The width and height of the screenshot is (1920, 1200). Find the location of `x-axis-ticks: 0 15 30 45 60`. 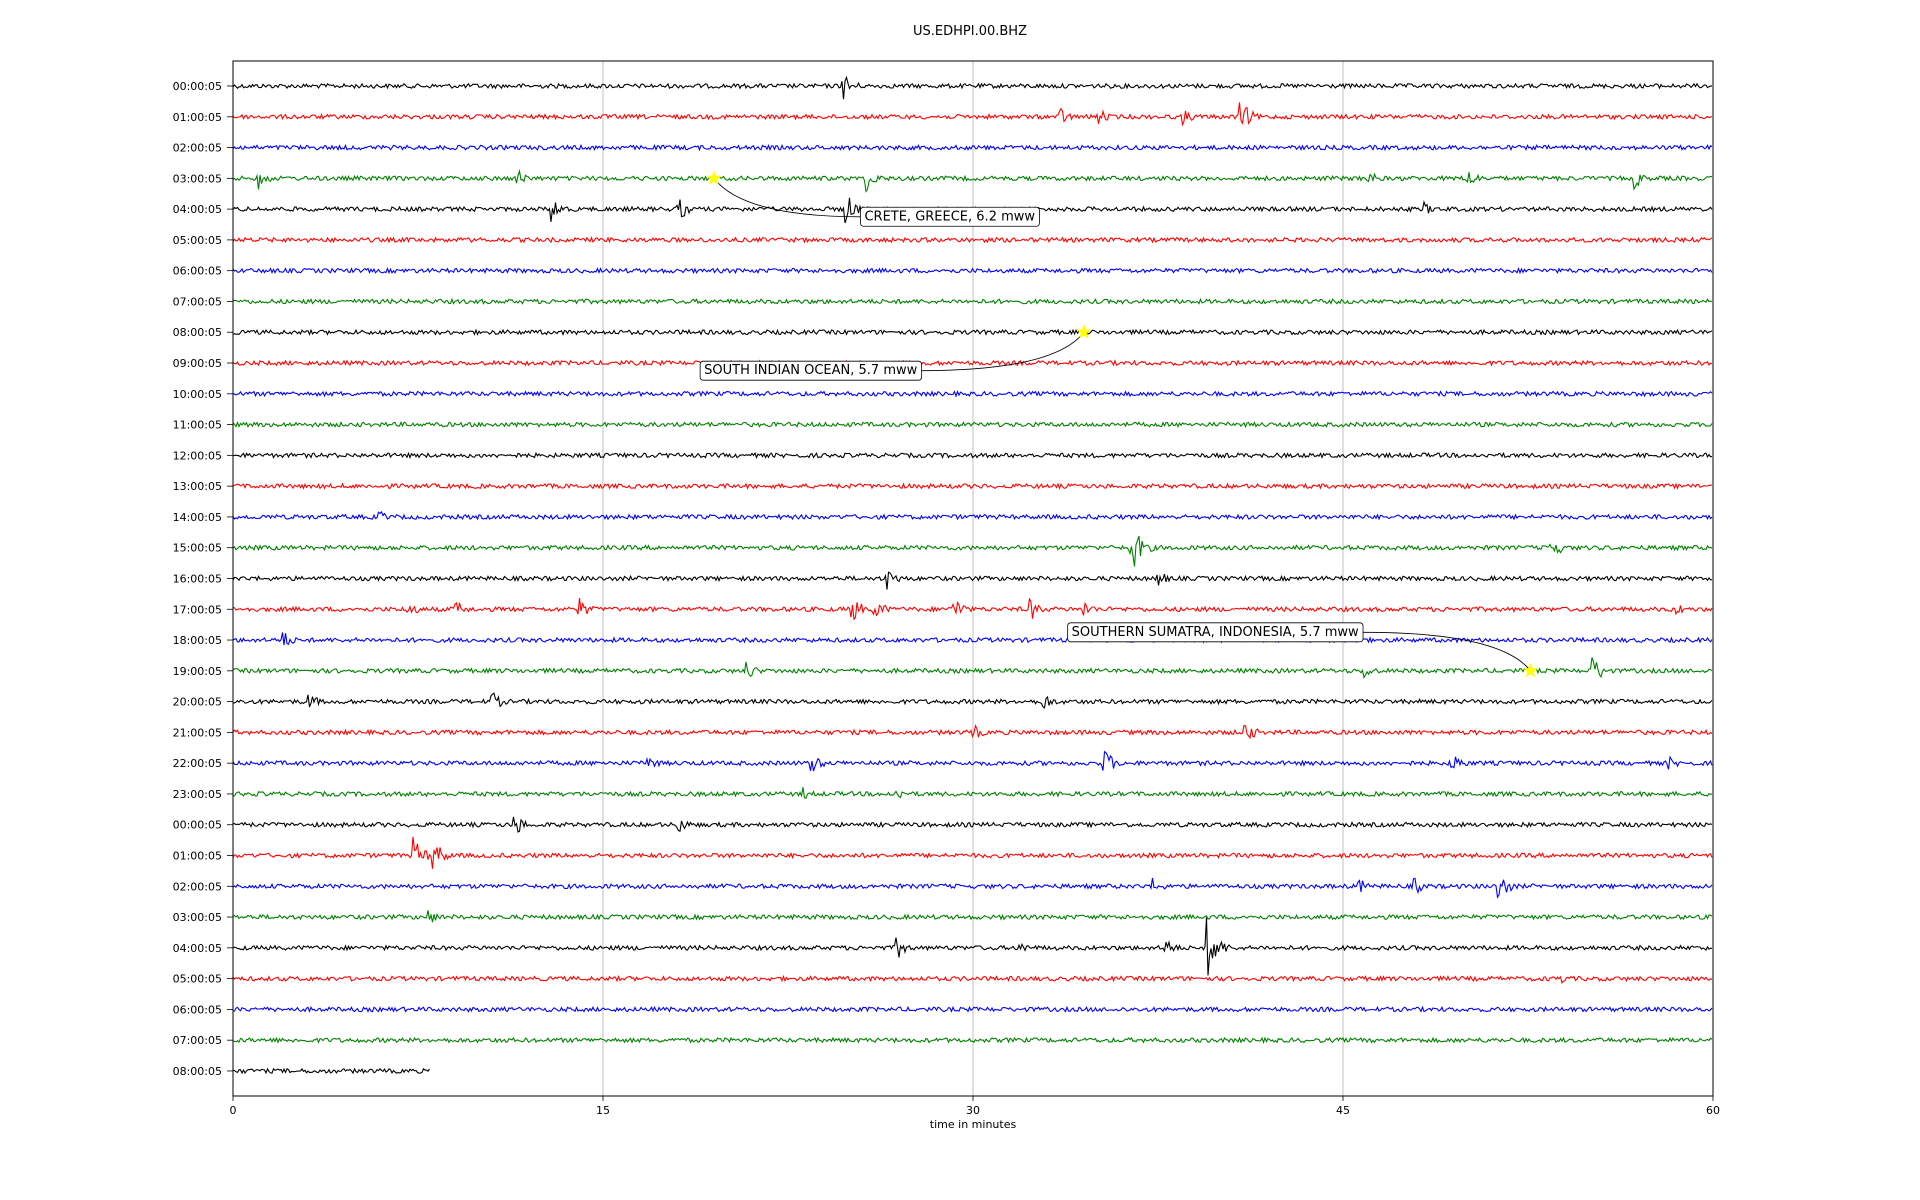

x-axis-ticks: 0 15 30 45 60 is located at coordinates (975, 1106).